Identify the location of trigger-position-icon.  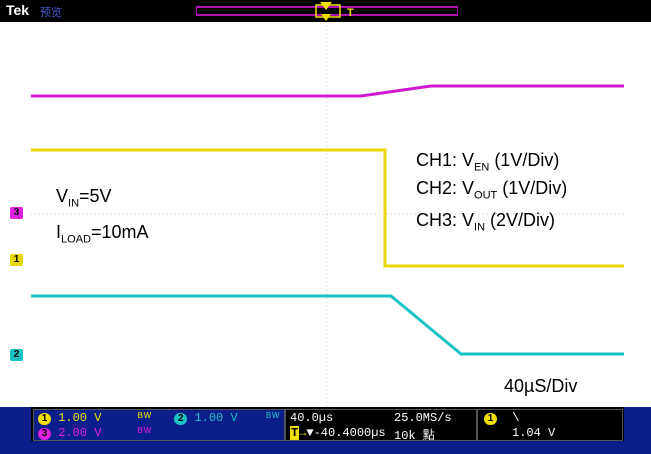
(326, 11).